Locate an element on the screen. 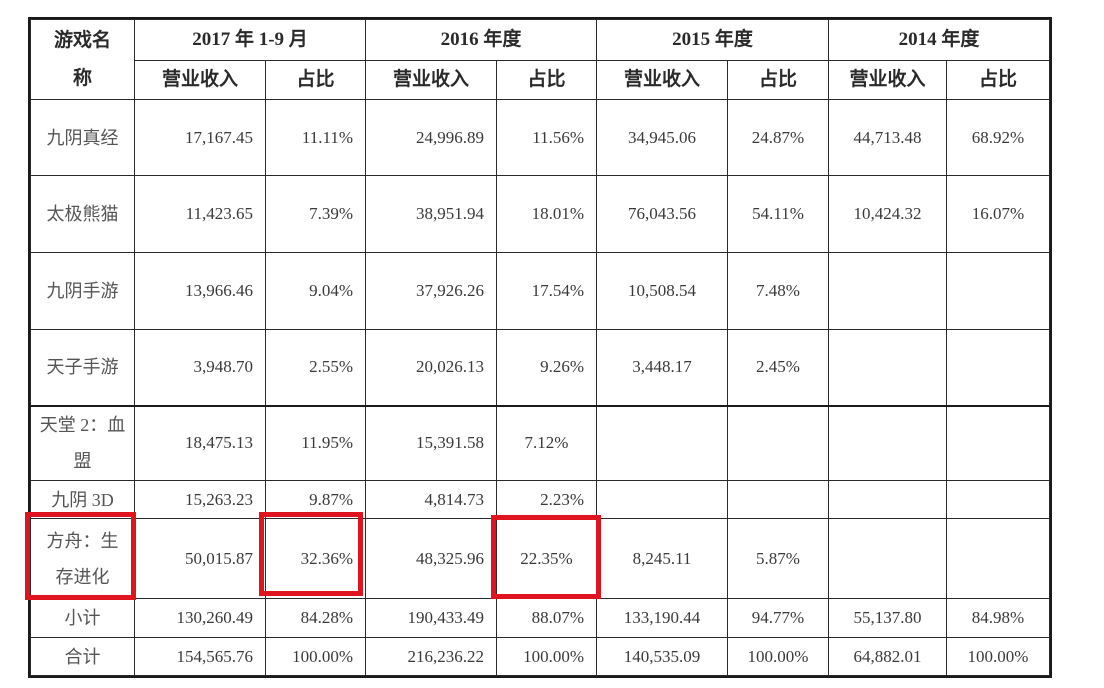 The height and width of the screenshot is (688, 1104). header-period-2016: 2016 年度 is located at coordinates (481, 40).